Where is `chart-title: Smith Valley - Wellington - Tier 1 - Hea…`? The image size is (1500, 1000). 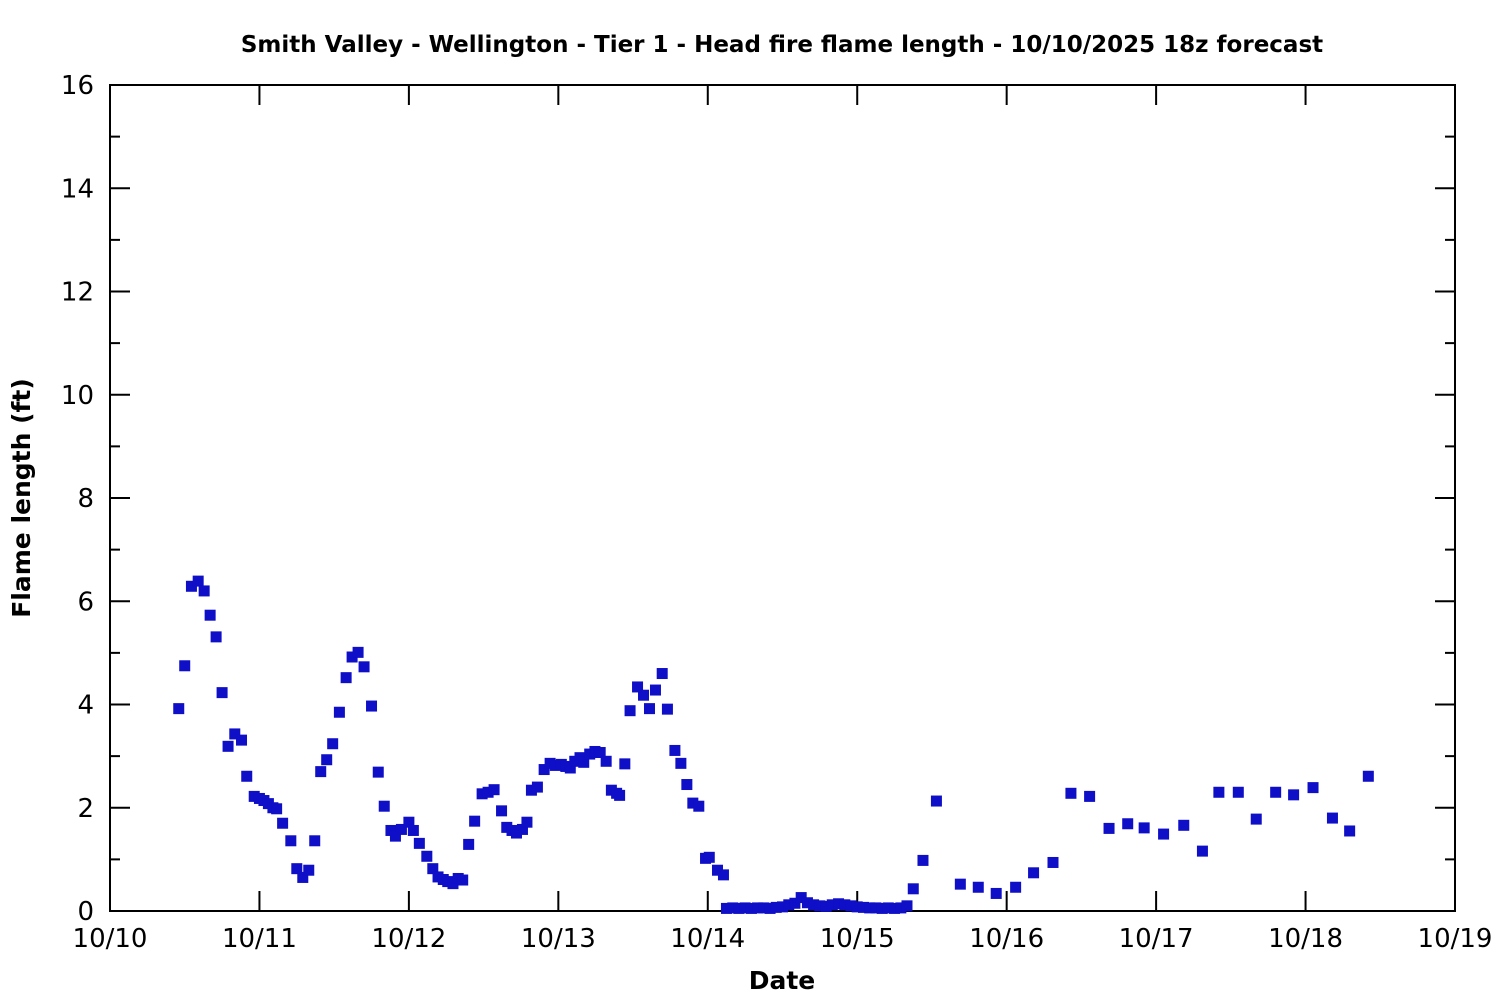 chart-title: Smith Valley - Wellington - Tier 1 - Hea… is located at coordinates (782, 45).